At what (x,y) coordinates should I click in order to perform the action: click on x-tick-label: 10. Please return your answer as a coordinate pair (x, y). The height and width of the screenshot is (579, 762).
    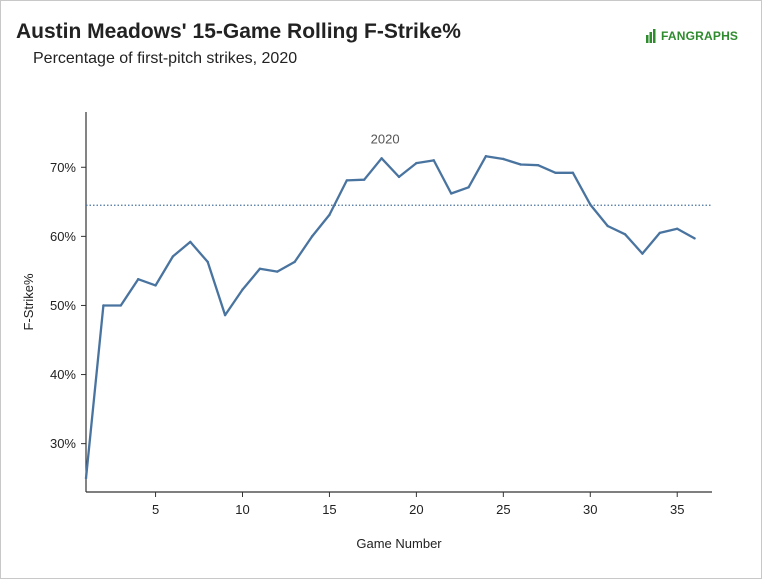
    Looking at the image, I should click on (242, 509).